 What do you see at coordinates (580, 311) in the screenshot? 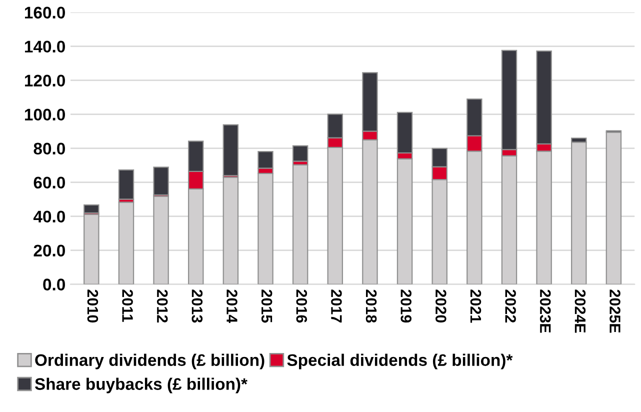
I see `x-tick-label: 2024E` at bounding box center [580, 311].